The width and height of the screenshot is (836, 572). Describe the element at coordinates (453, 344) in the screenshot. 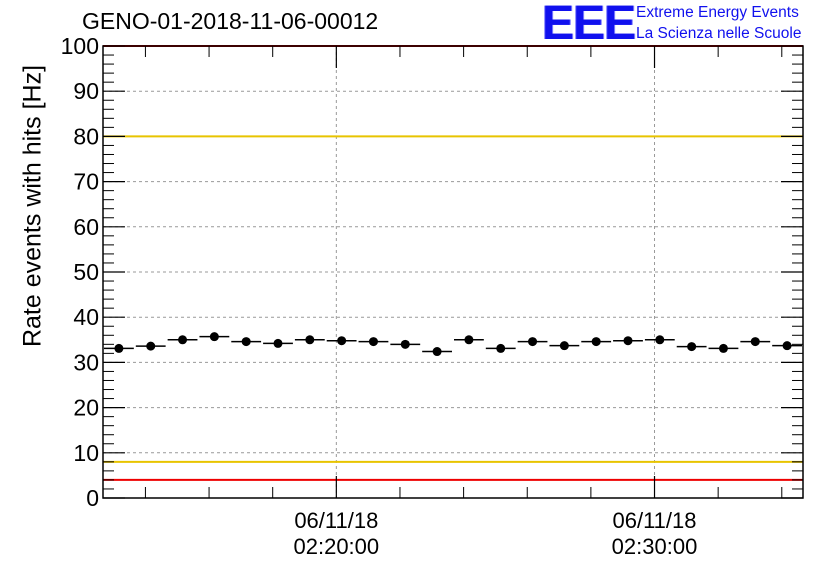

I see `data-points` at that location.